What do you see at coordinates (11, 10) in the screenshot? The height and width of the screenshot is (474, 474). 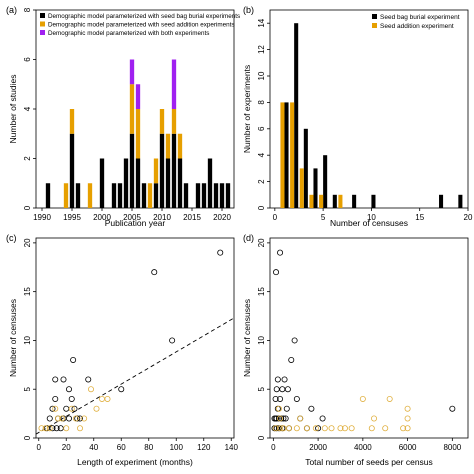 I see `panel-a-label: (a)` at bounding box center [11, 10].